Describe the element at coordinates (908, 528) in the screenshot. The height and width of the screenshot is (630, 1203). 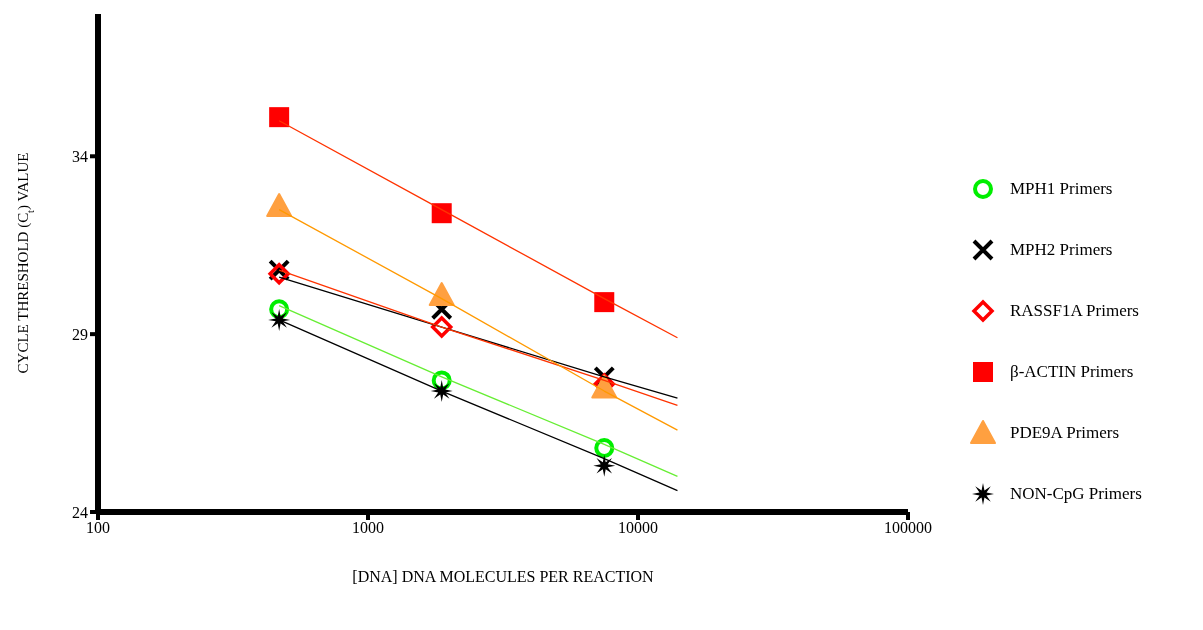
I see `x-tick-label: 100000` at that location.